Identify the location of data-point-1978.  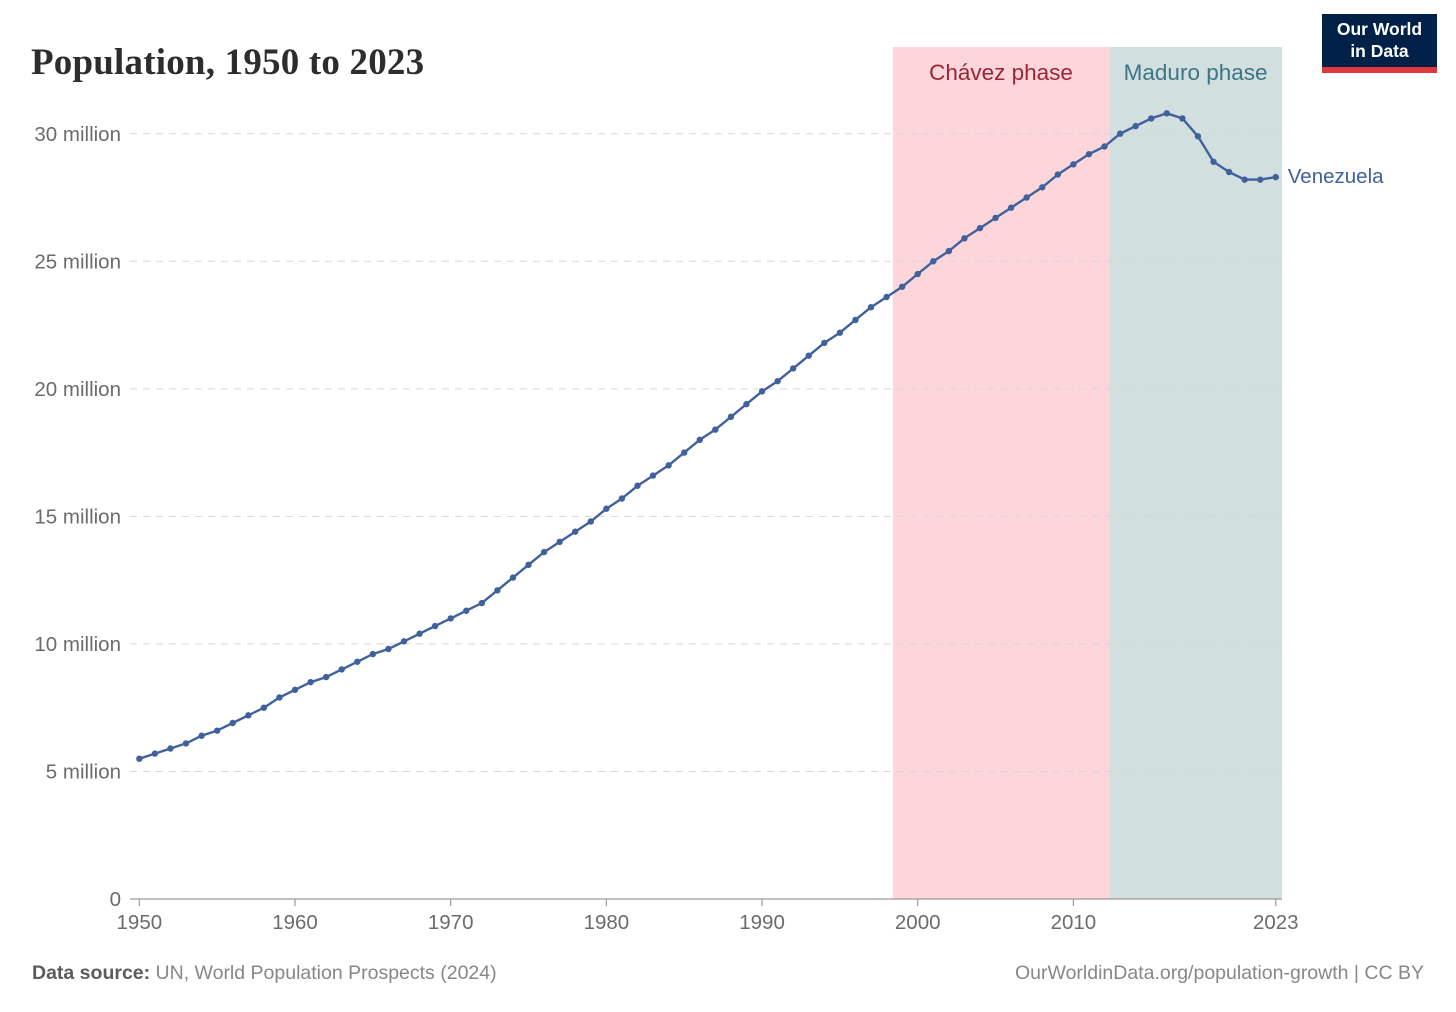
(575, 531).